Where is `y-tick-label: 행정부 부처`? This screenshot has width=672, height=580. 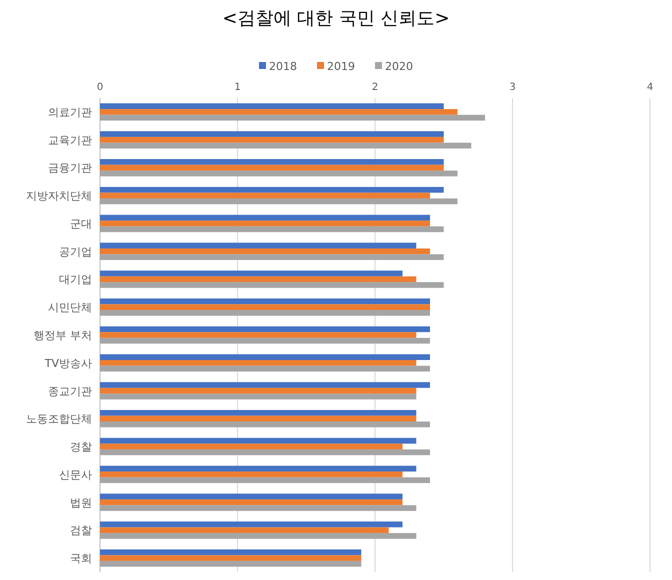
y-tick-label: 행정부 부처 is located at coordinates (63, 335).